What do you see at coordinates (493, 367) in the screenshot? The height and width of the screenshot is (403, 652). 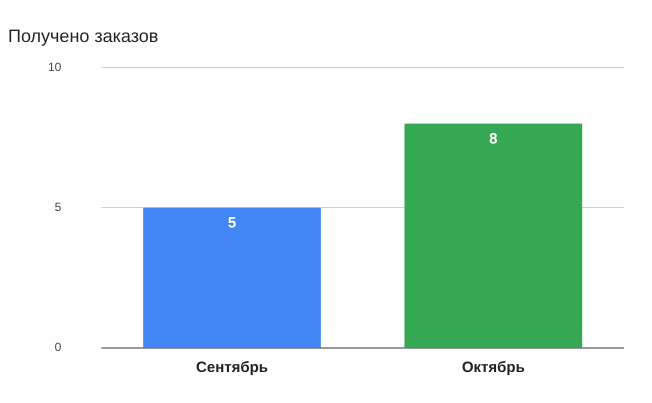 I see `x-tick-label: Октябрь` at bounding box center [493, 367].